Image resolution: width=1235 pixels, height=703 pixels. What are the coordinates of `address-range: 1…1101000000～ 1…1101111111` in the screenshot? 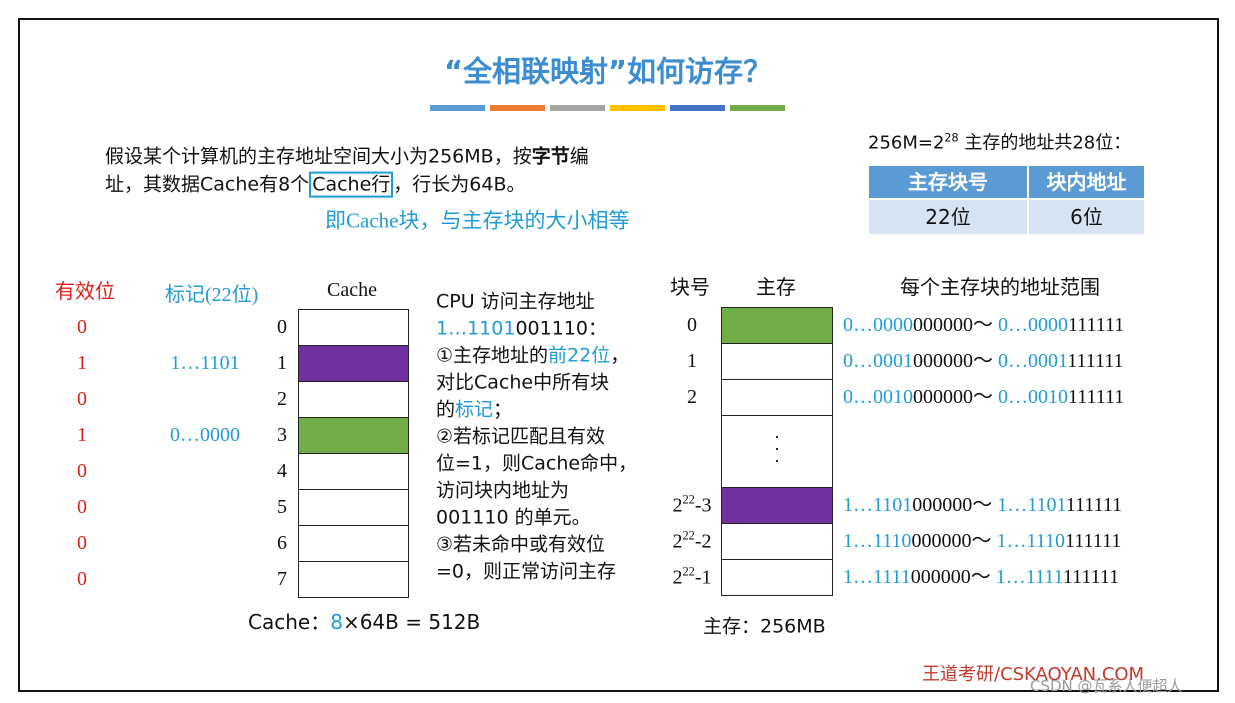 It's located at (982, 505).